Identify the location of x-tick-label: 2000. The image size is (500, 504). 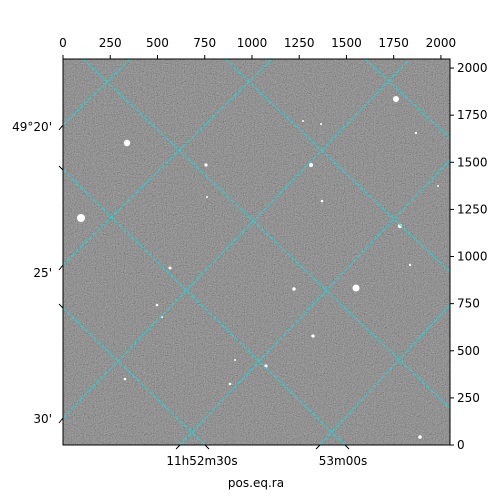
(441, 43).